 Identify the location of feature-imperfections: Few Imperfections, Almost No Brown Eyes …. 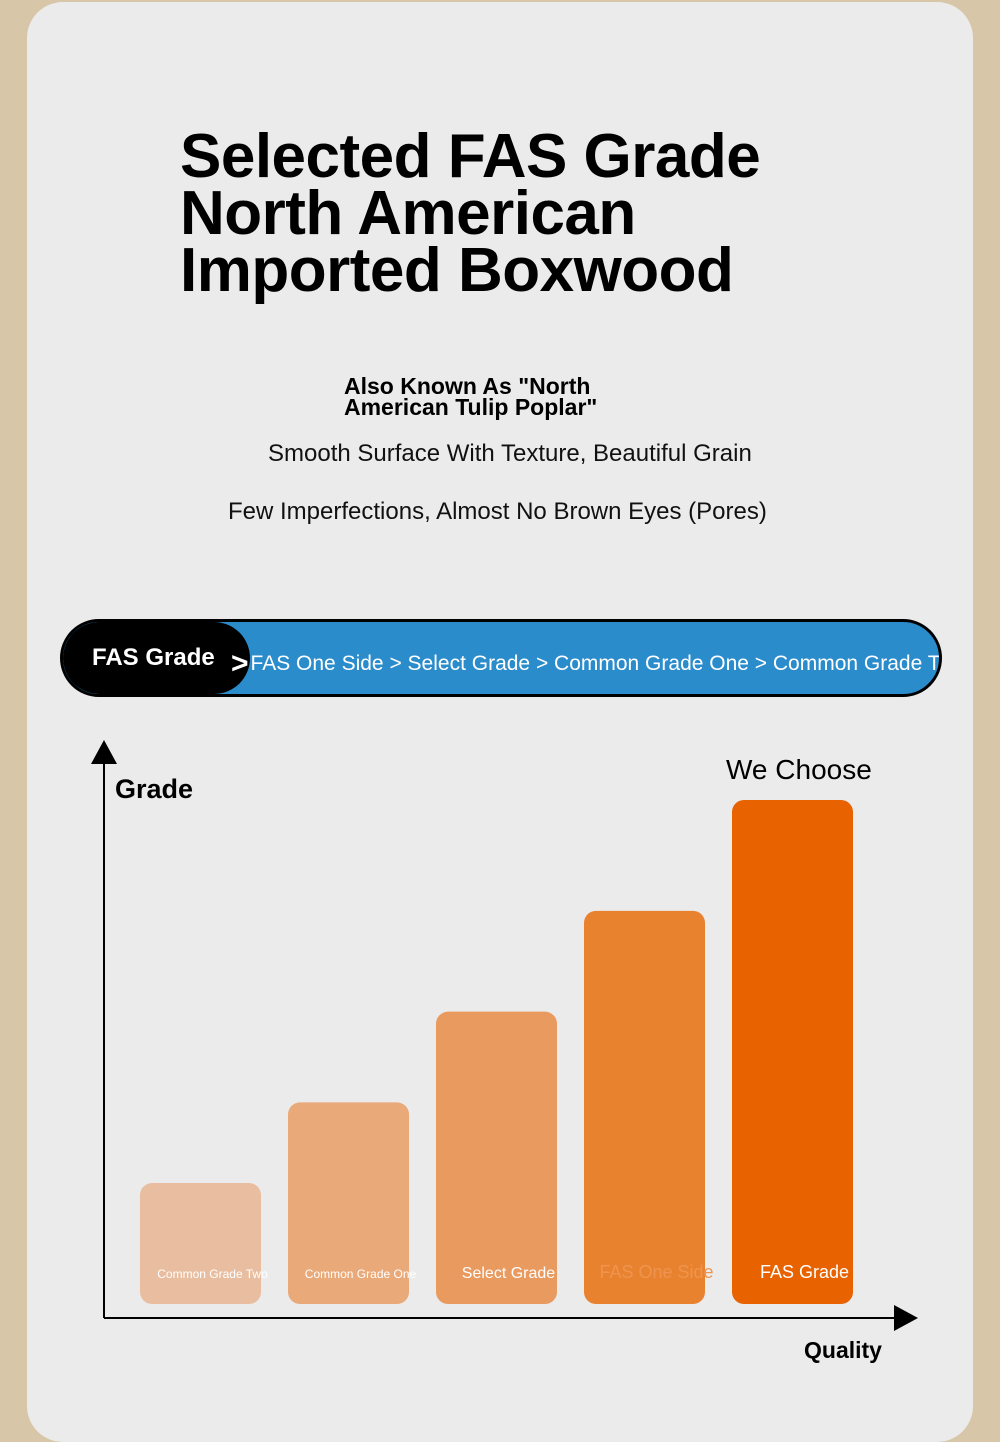
(497, 511).